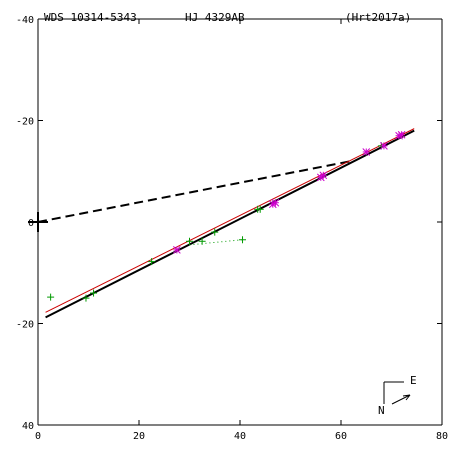 The image size is (450, 450). Describe the element at coordinates (442, 436) in the screenshot. I see `x-tick-label: 80` at that location.